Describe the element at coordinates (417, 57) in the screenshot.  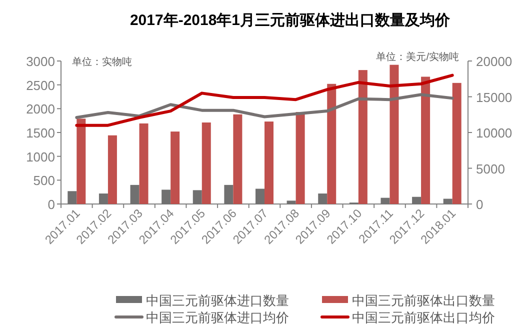
I see `annotation: 单位：美元/实物吨` at that location.